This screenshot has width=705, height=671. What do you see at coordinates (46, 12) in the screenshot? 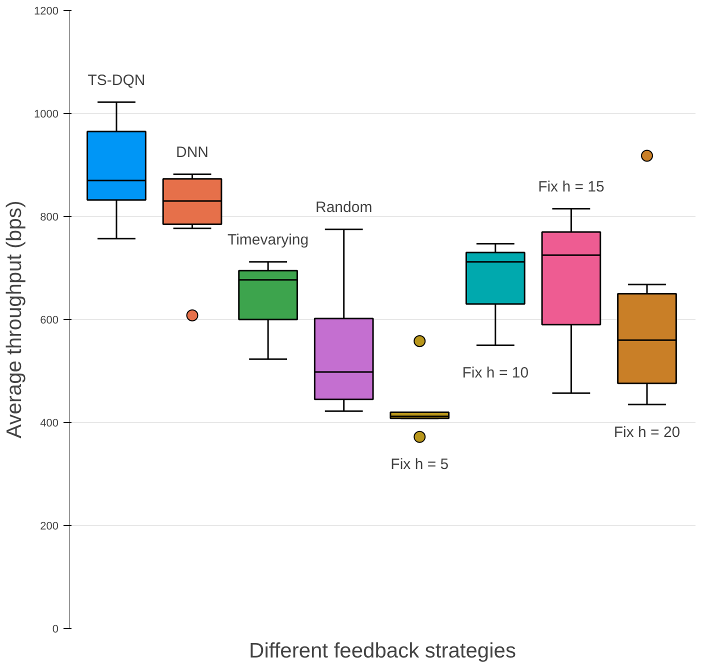
I see `y-tick-label: 1200` at bounding box center [46, 12].